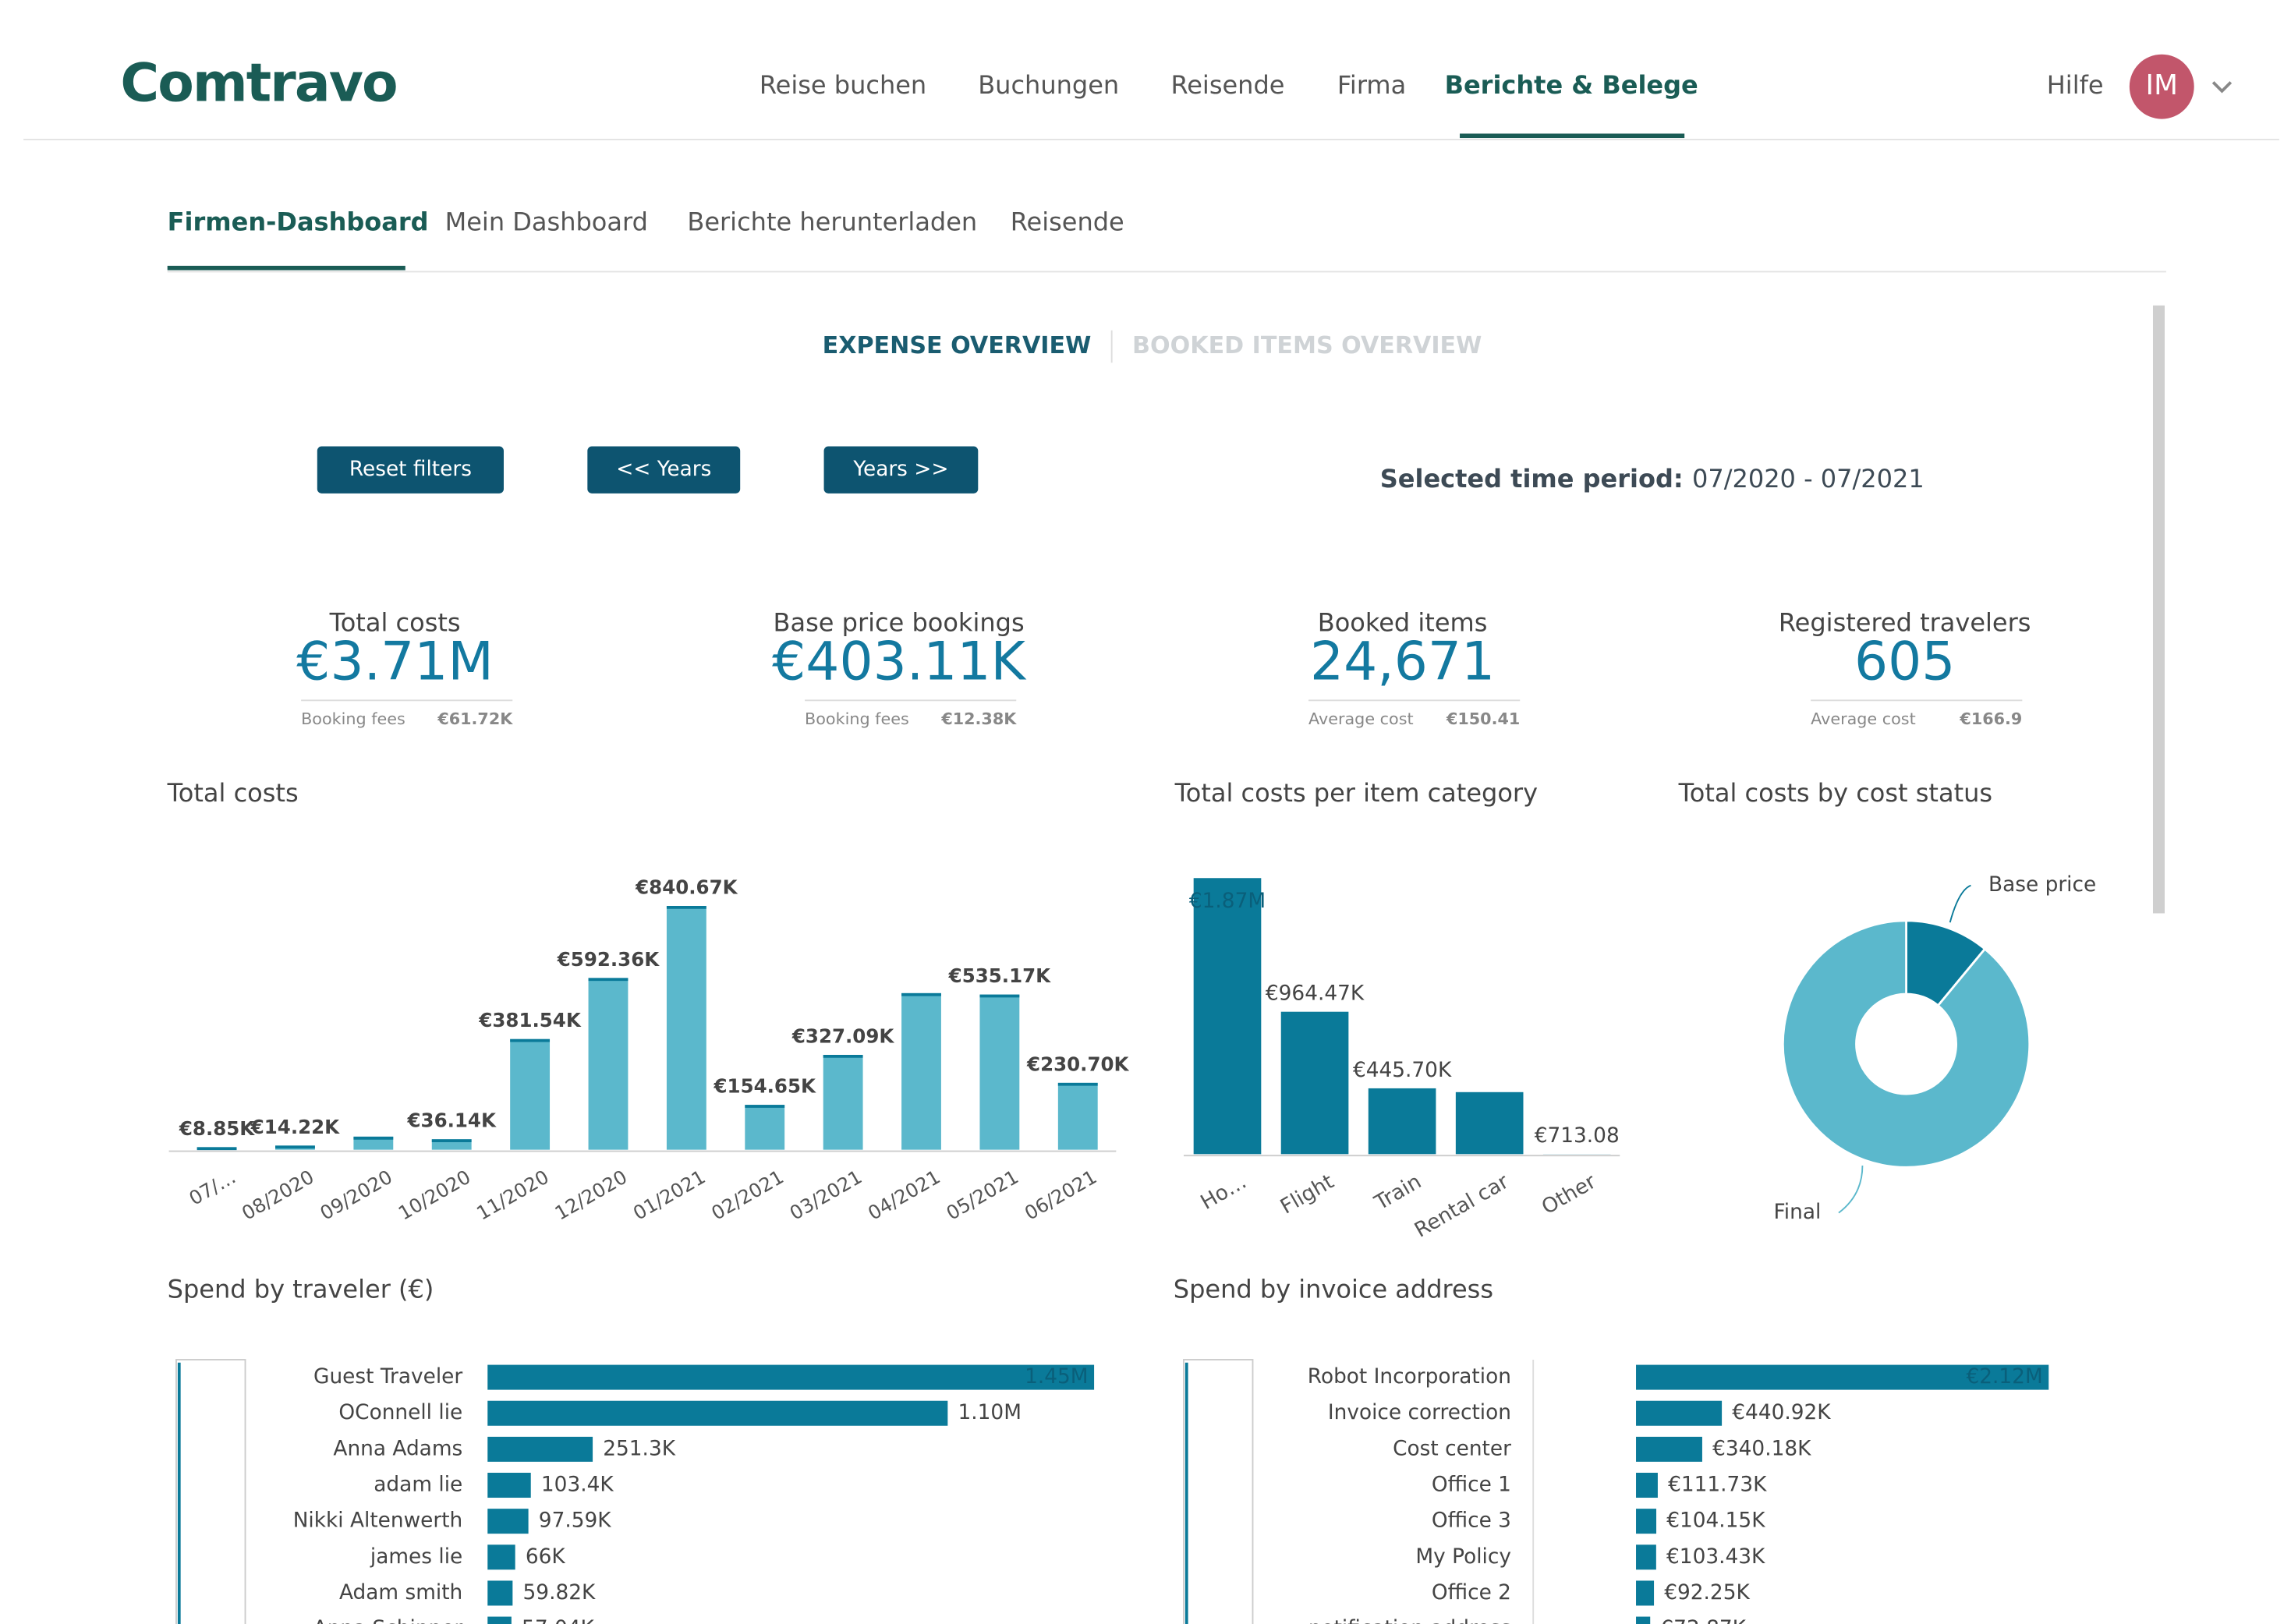  Describe the element at coordinates (1572, 136) in the screenshot. I see `nav-active-underline` at that location.